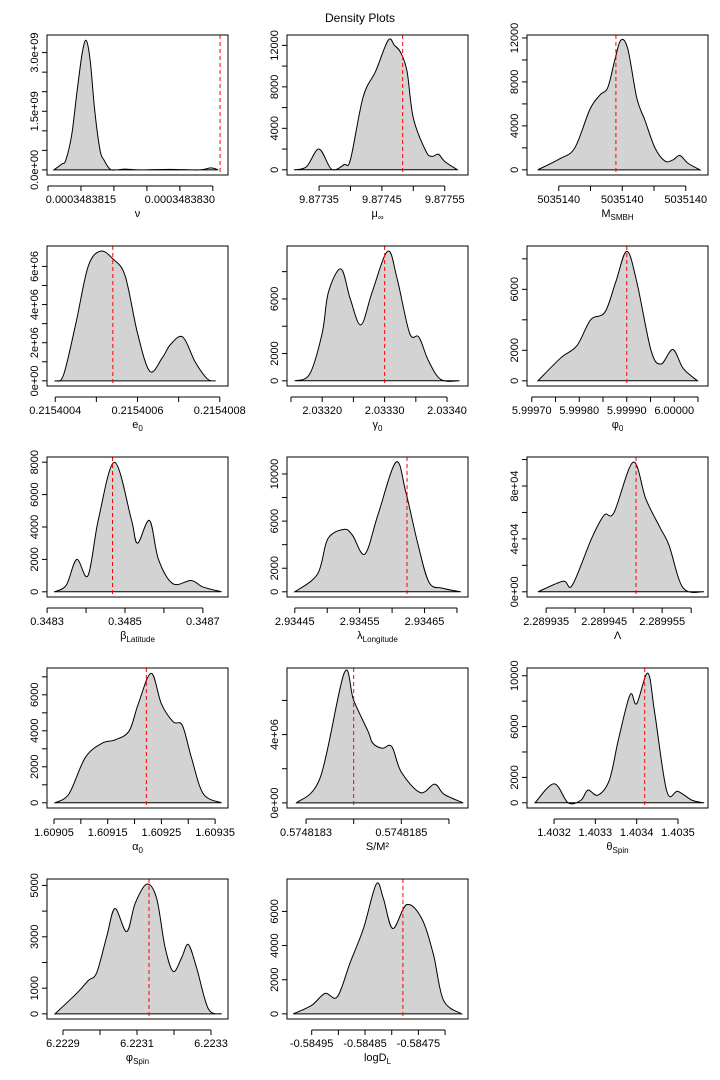  I want to click on x-axis-label-main: α, so click(135, 847).